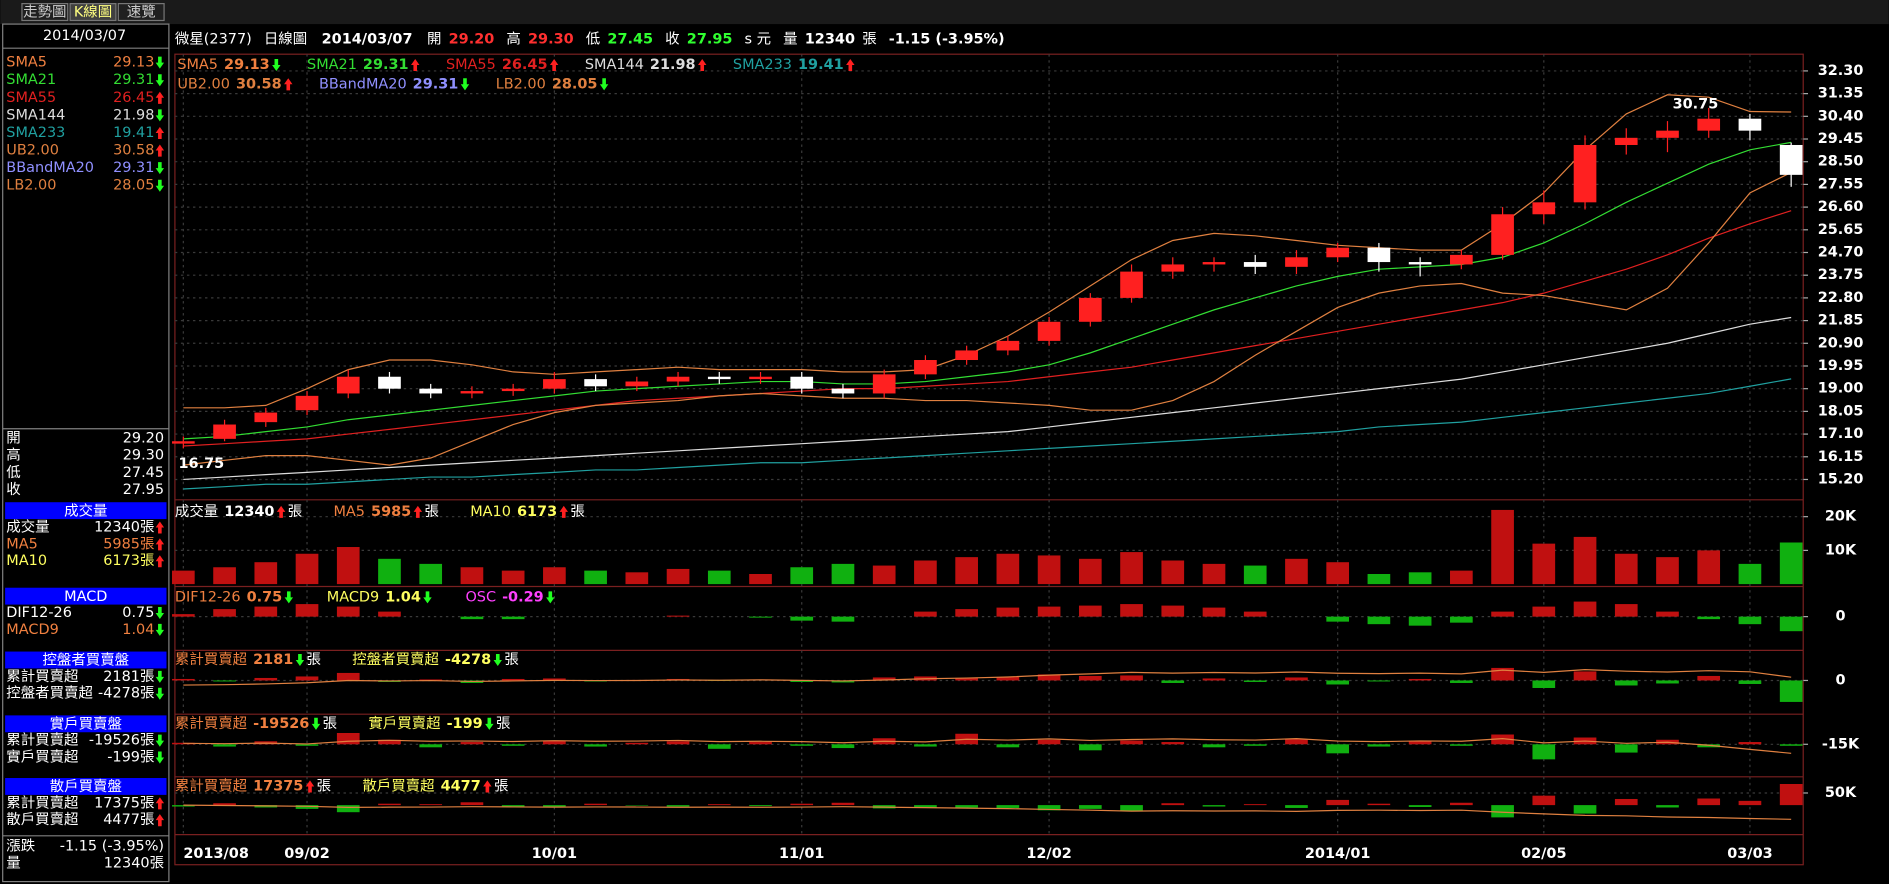 The width and height of the screenshot is (1889, 884). I want to click on sidebar-label: 高, so click(13, 455).